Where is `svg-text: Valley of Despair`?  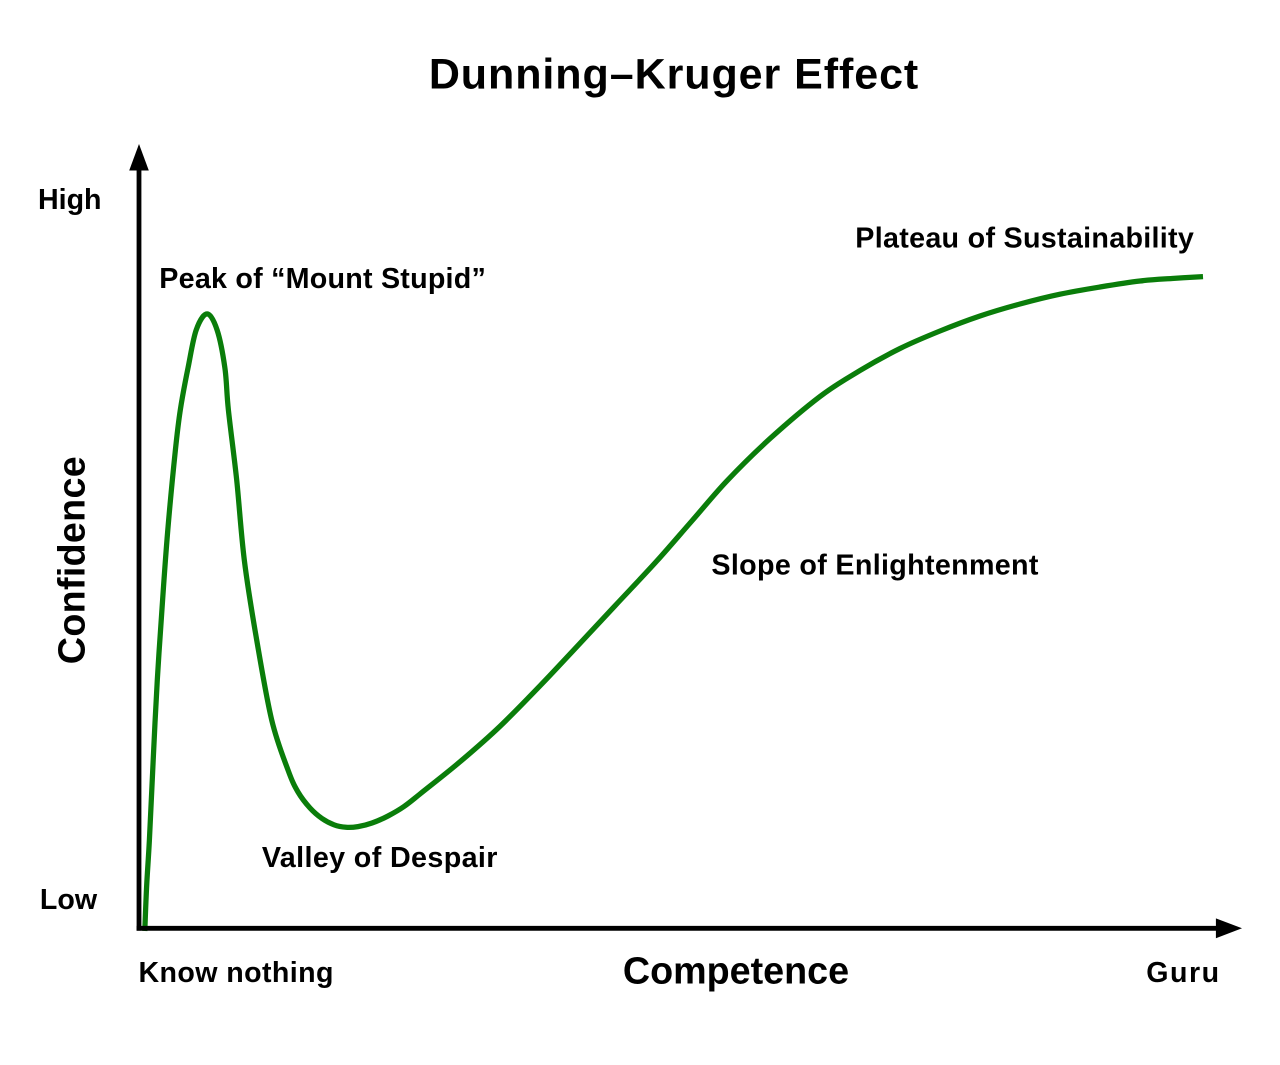 svg-text: Valley of Despair is located at coordinates (380, 858).